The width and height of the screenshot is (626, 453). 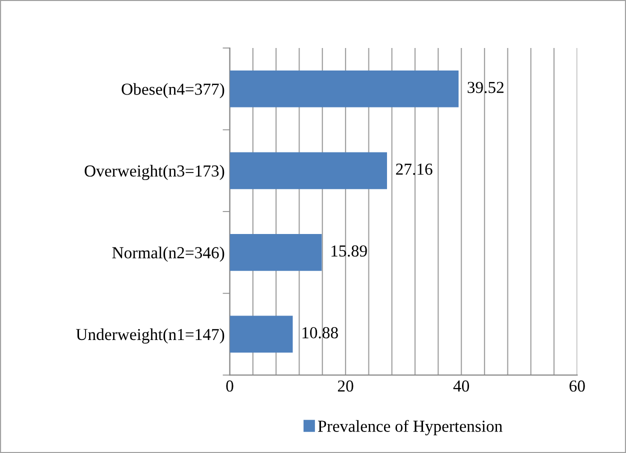 I want to click on y-tick-label: Overweight(n3=173), so click(x=154, y=172).